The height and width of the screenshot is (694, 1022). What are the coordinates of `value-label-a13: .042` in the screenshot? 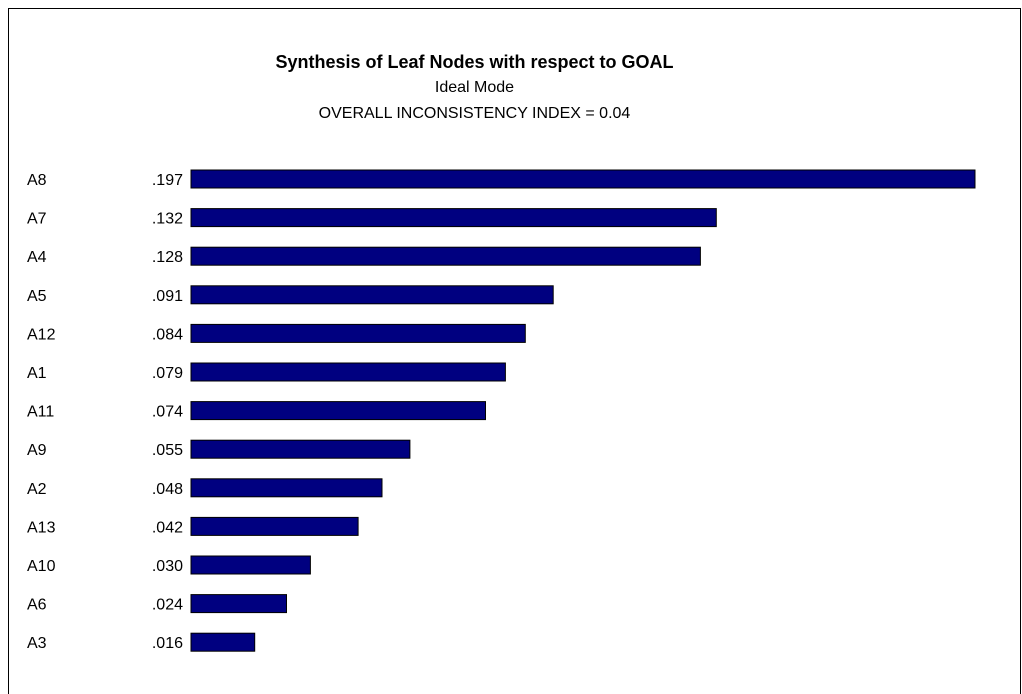 It's located at (167, 527).